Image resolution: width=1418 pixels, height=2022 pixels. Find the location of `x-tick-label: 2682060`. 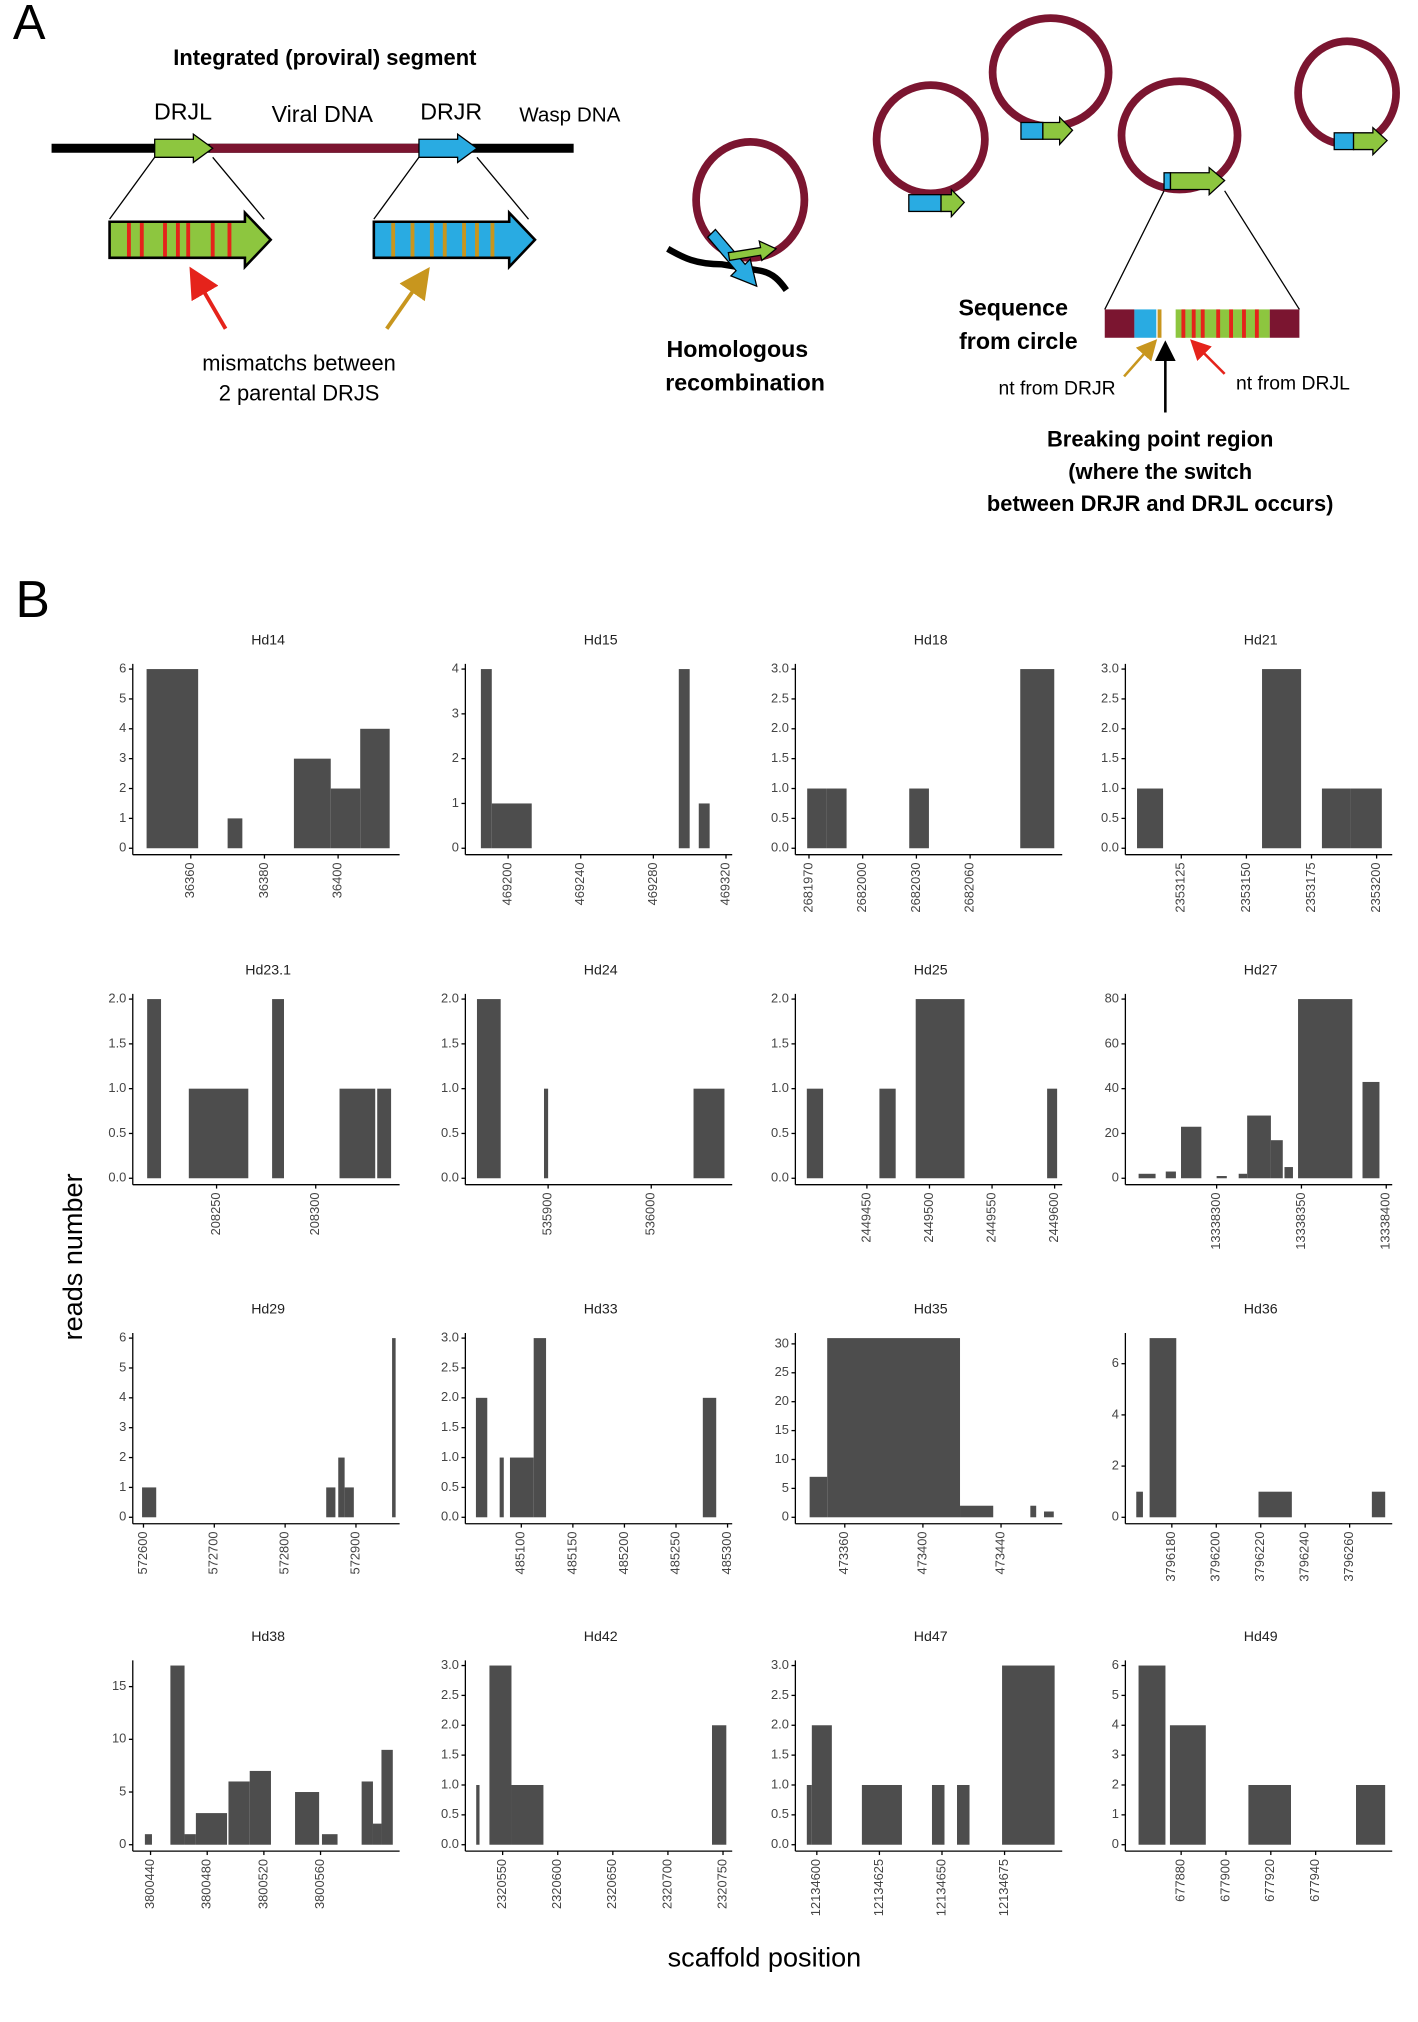

x-tick-label: 2682060 is located at coordinates (969, 887).